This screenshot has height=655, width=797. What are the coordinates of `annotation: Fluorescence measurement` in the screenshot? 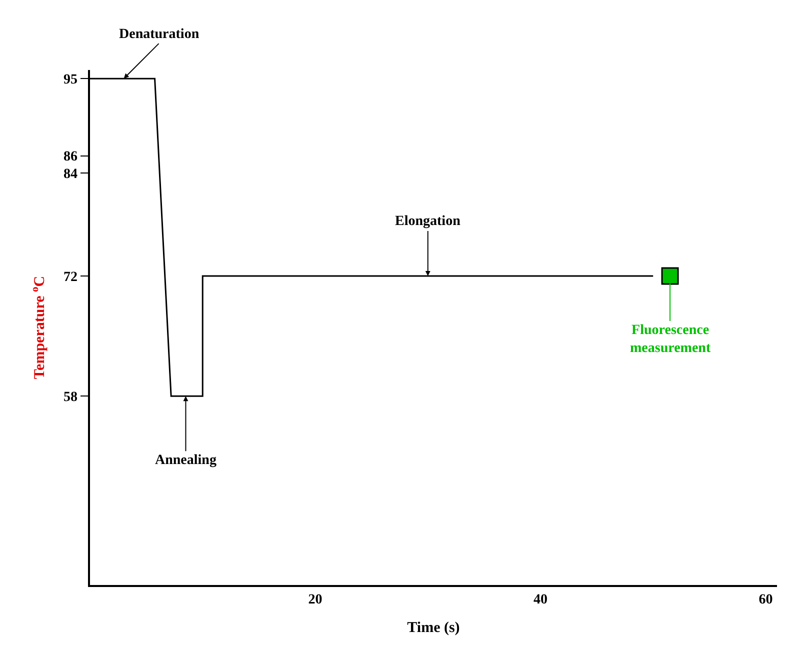 It's located at (670, 339).